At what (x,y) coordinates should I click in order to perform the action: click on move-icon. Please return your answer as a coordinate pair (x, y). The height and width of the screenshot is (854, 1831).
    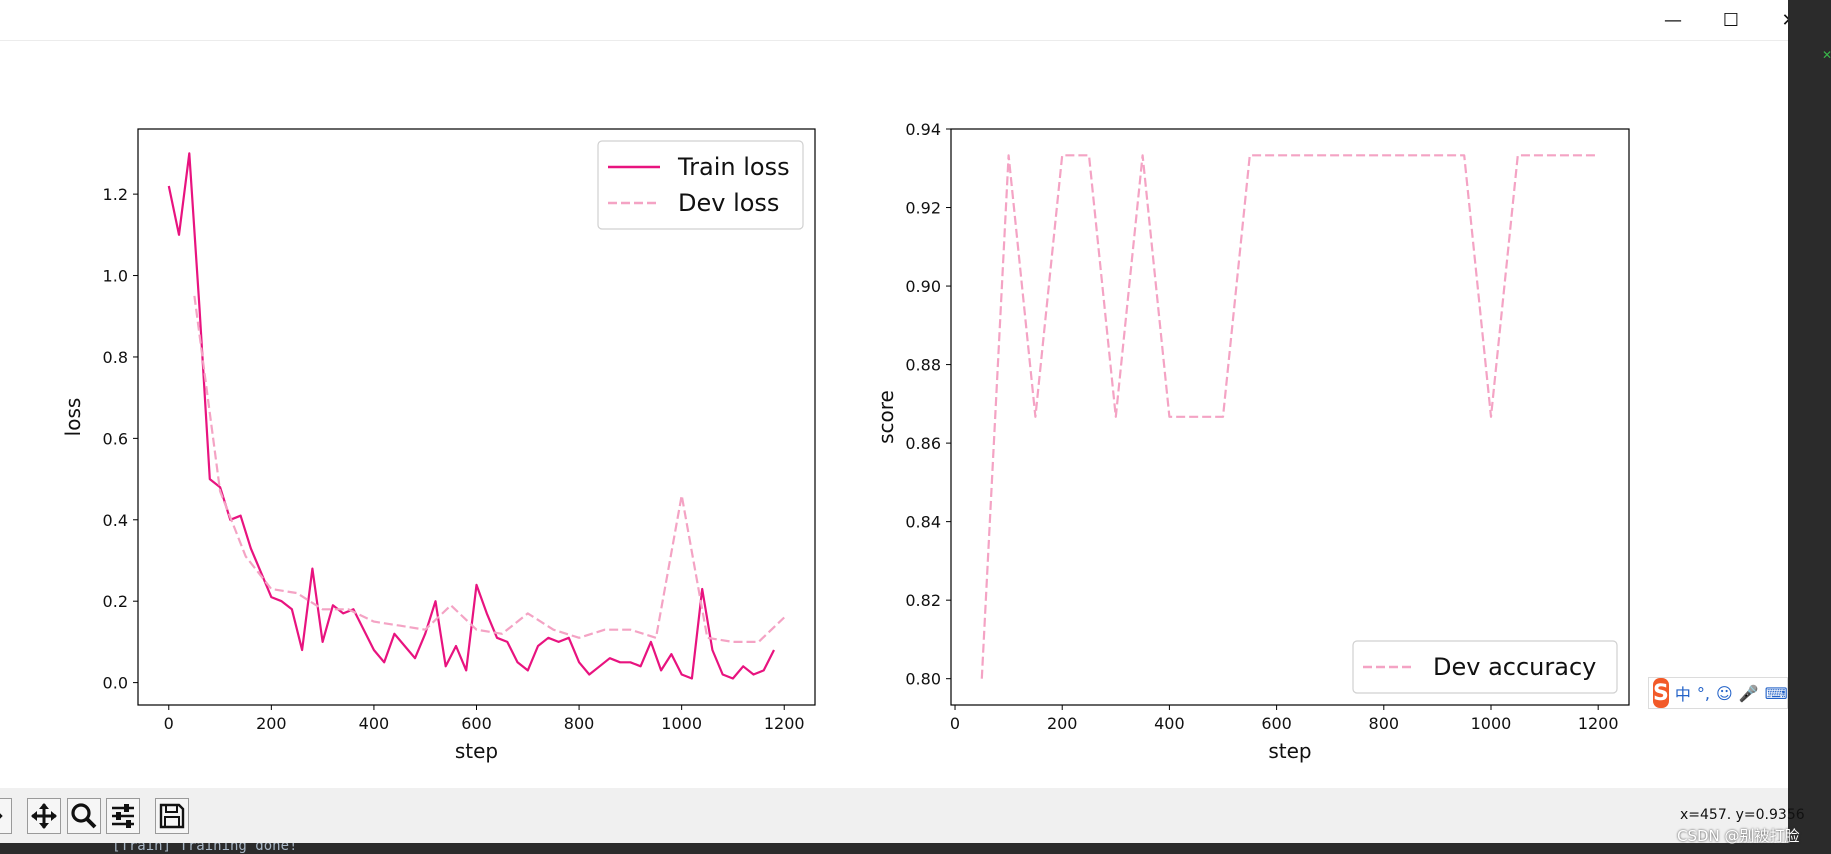
    Looking at the image, I should click on (44, 816).